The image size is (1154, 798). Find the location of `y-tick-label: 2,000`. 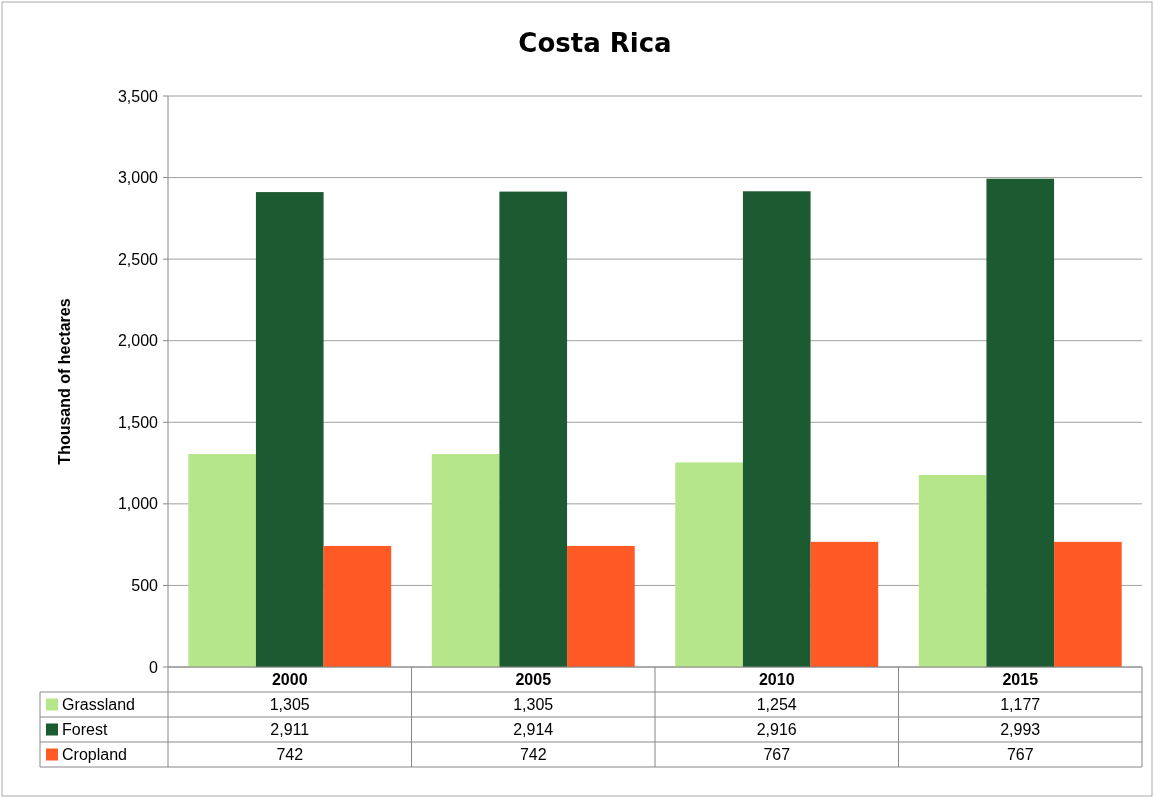

y-tick-label: 2,000 is located at coordinates (138, 341).